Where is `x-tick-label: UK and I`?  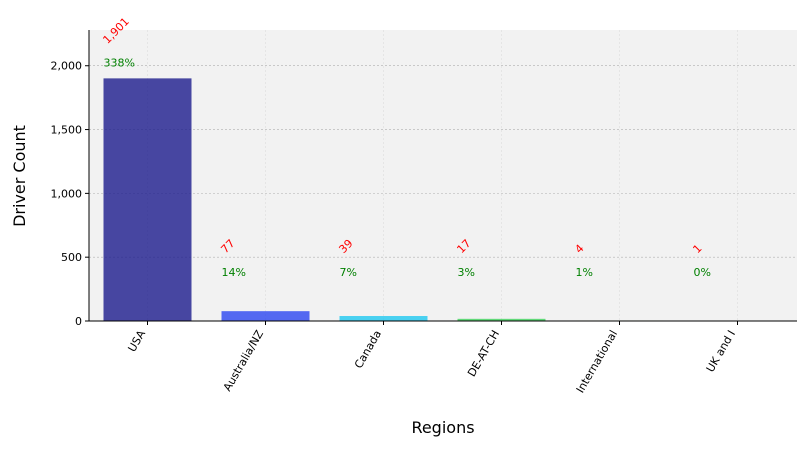
x-tick-label: UK and I is located at coordinates (721, 351).